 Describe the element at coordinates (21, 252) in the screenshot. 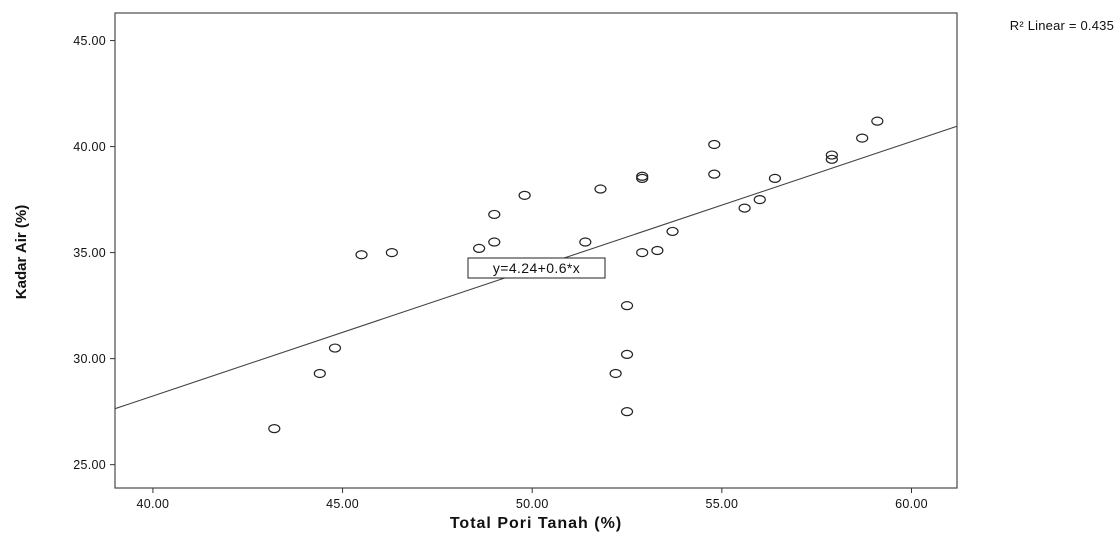

I see `y-axis-title: Kadar Air (%)` at that location.